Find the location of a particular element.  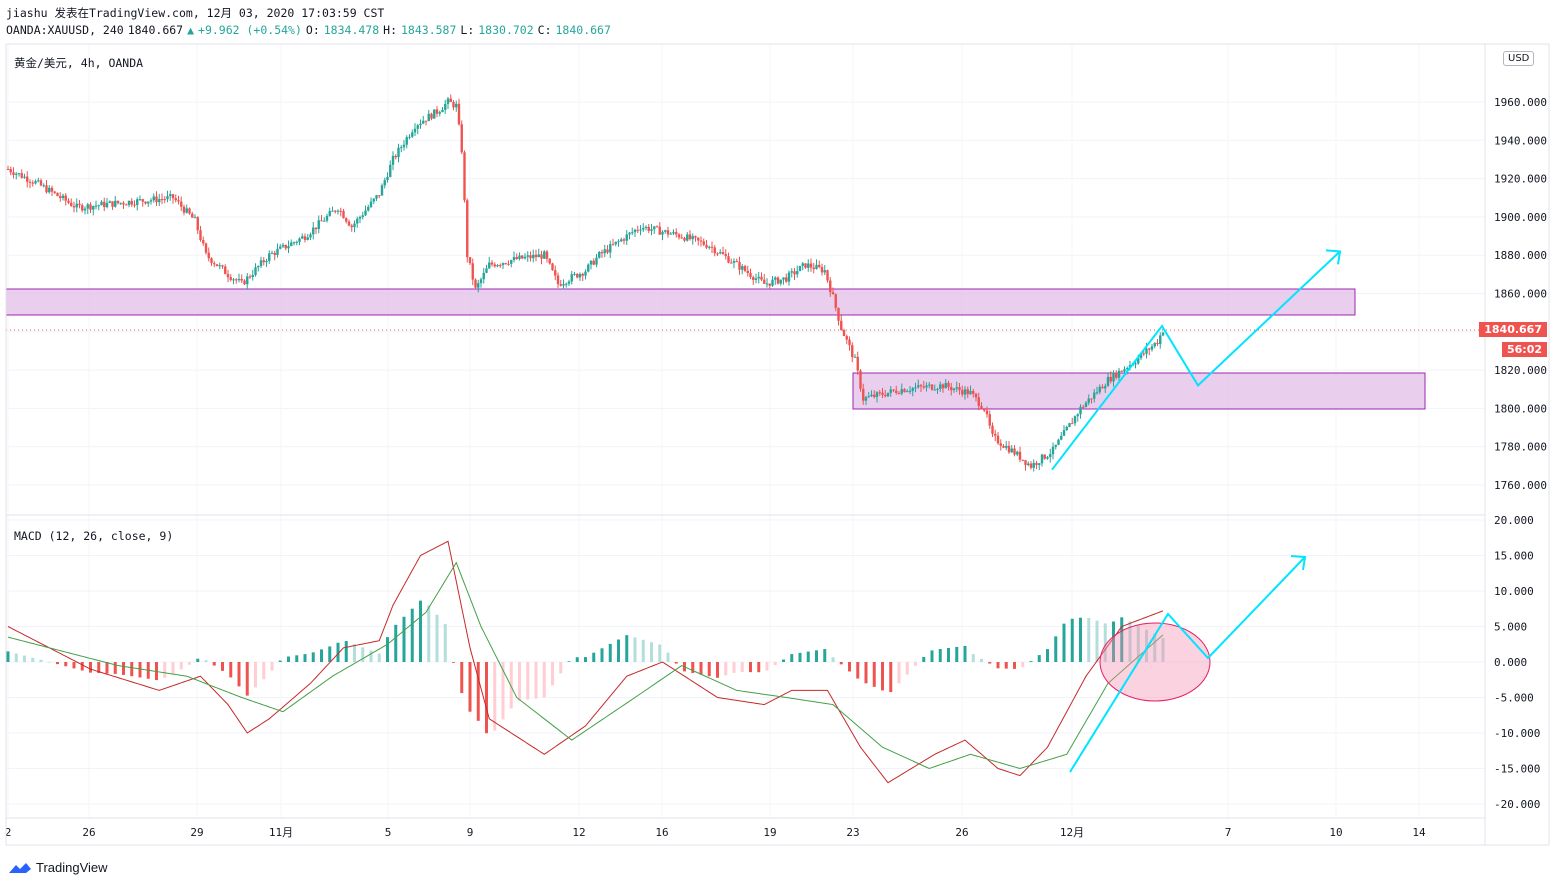

price-tick-label: 1800.000 is located at coordinates (1520, 408).